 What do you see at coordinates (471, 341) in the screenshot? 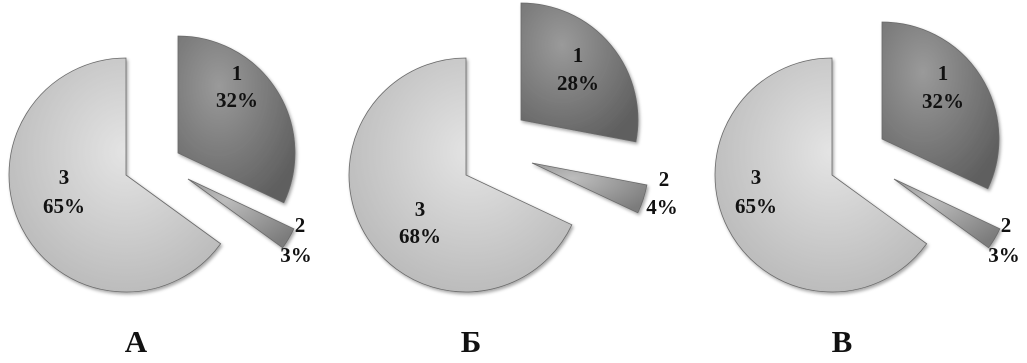
I see `chart-caption: Б` at bounding box center [471, 341].